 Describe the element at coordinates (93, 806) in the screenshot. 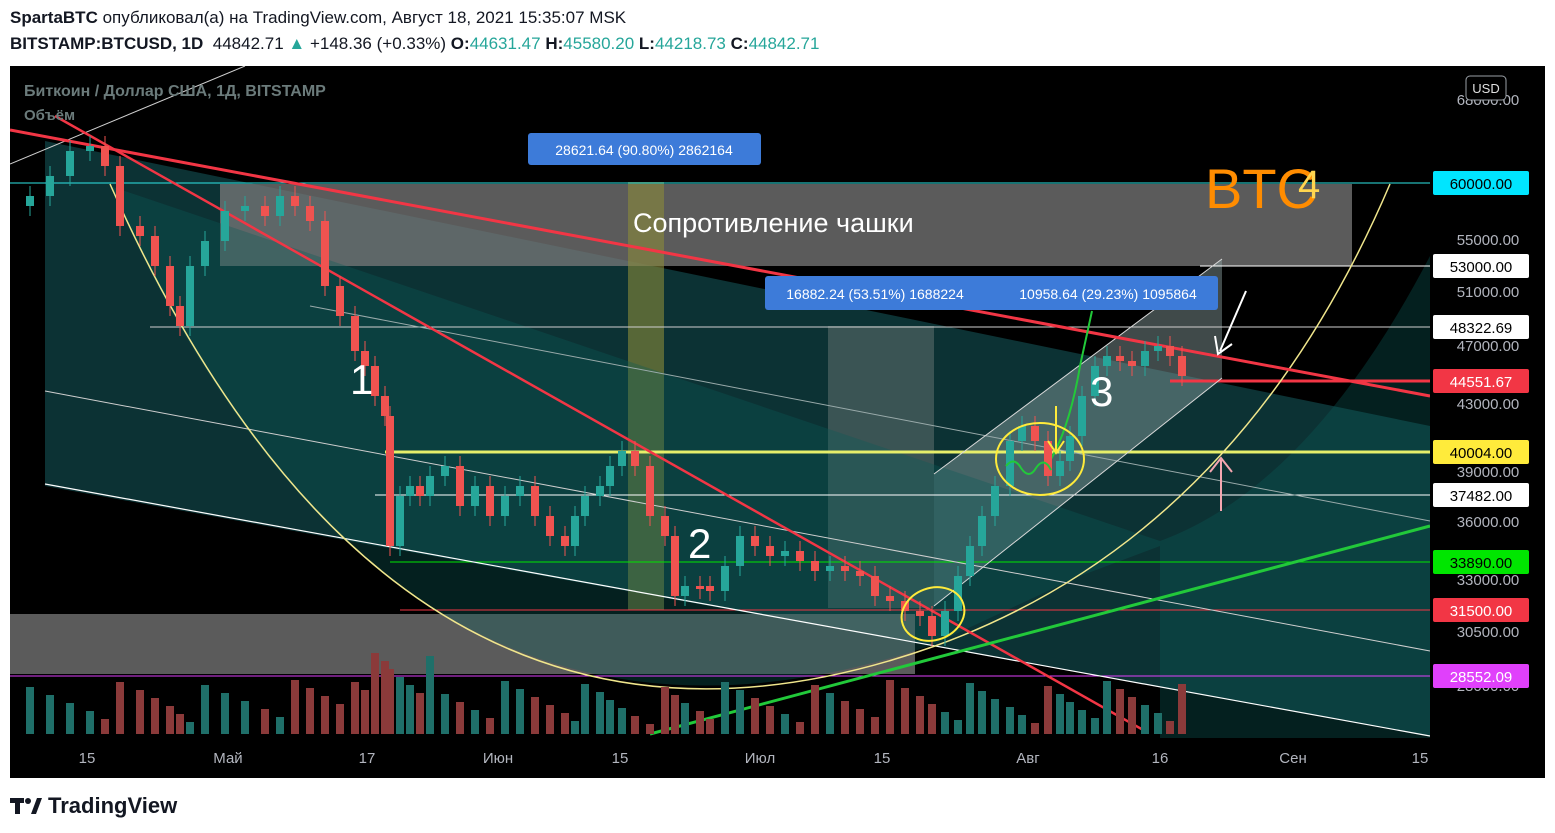

I see `tradingview-footer: TradingView` at that location.